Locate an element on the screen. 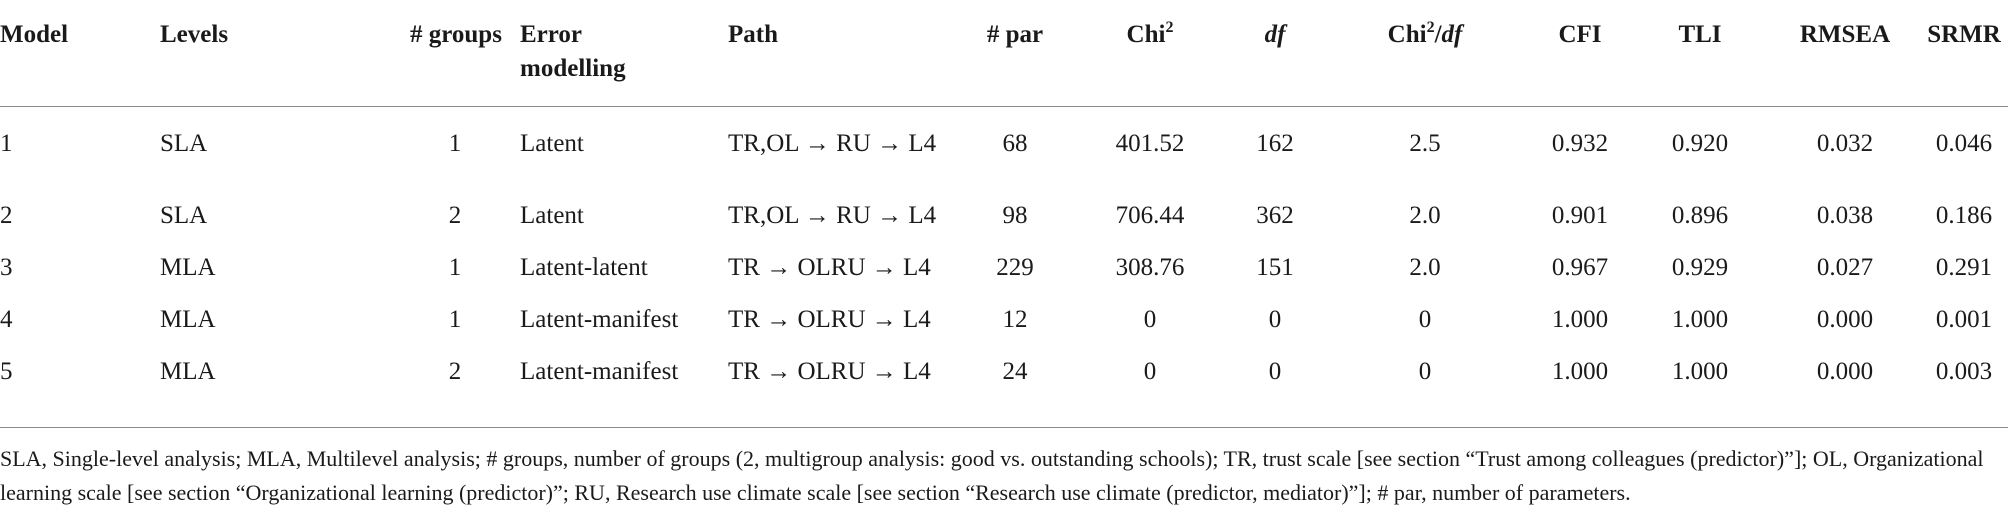  cell-rmsea: 0.038 is located at coordinates (1845, 215).